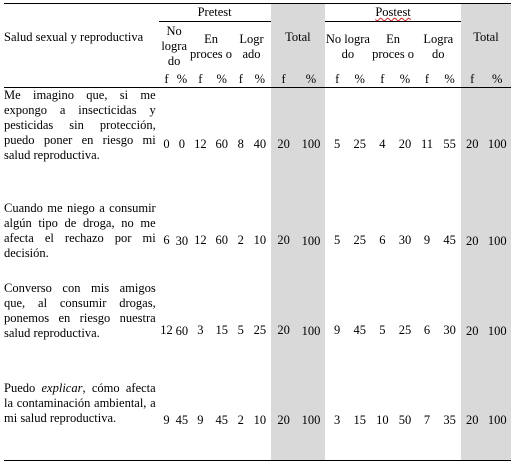  What do you see at coordinates (393, 12) in the screenshot?
I see `postest-header: Postest` at bounding box center [393, 12].